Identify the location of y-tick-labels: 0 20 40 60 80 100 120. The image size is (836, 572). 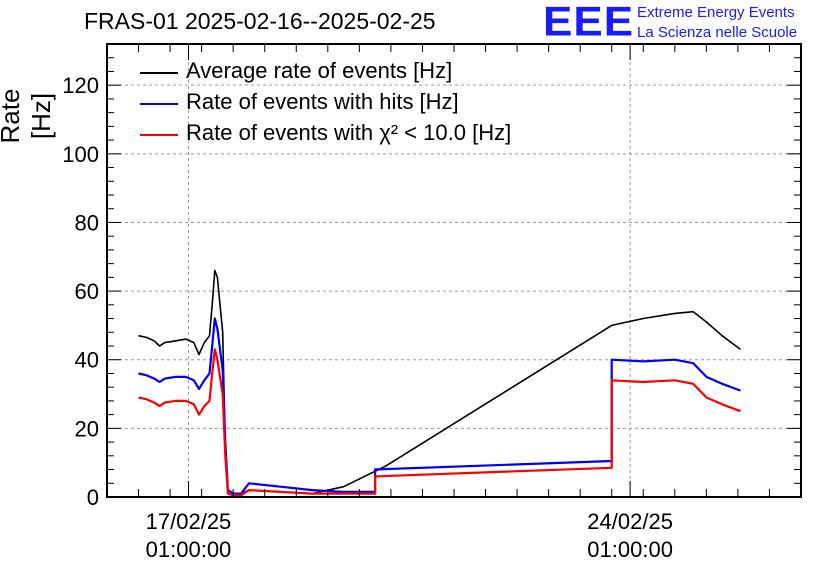
(80, 291).